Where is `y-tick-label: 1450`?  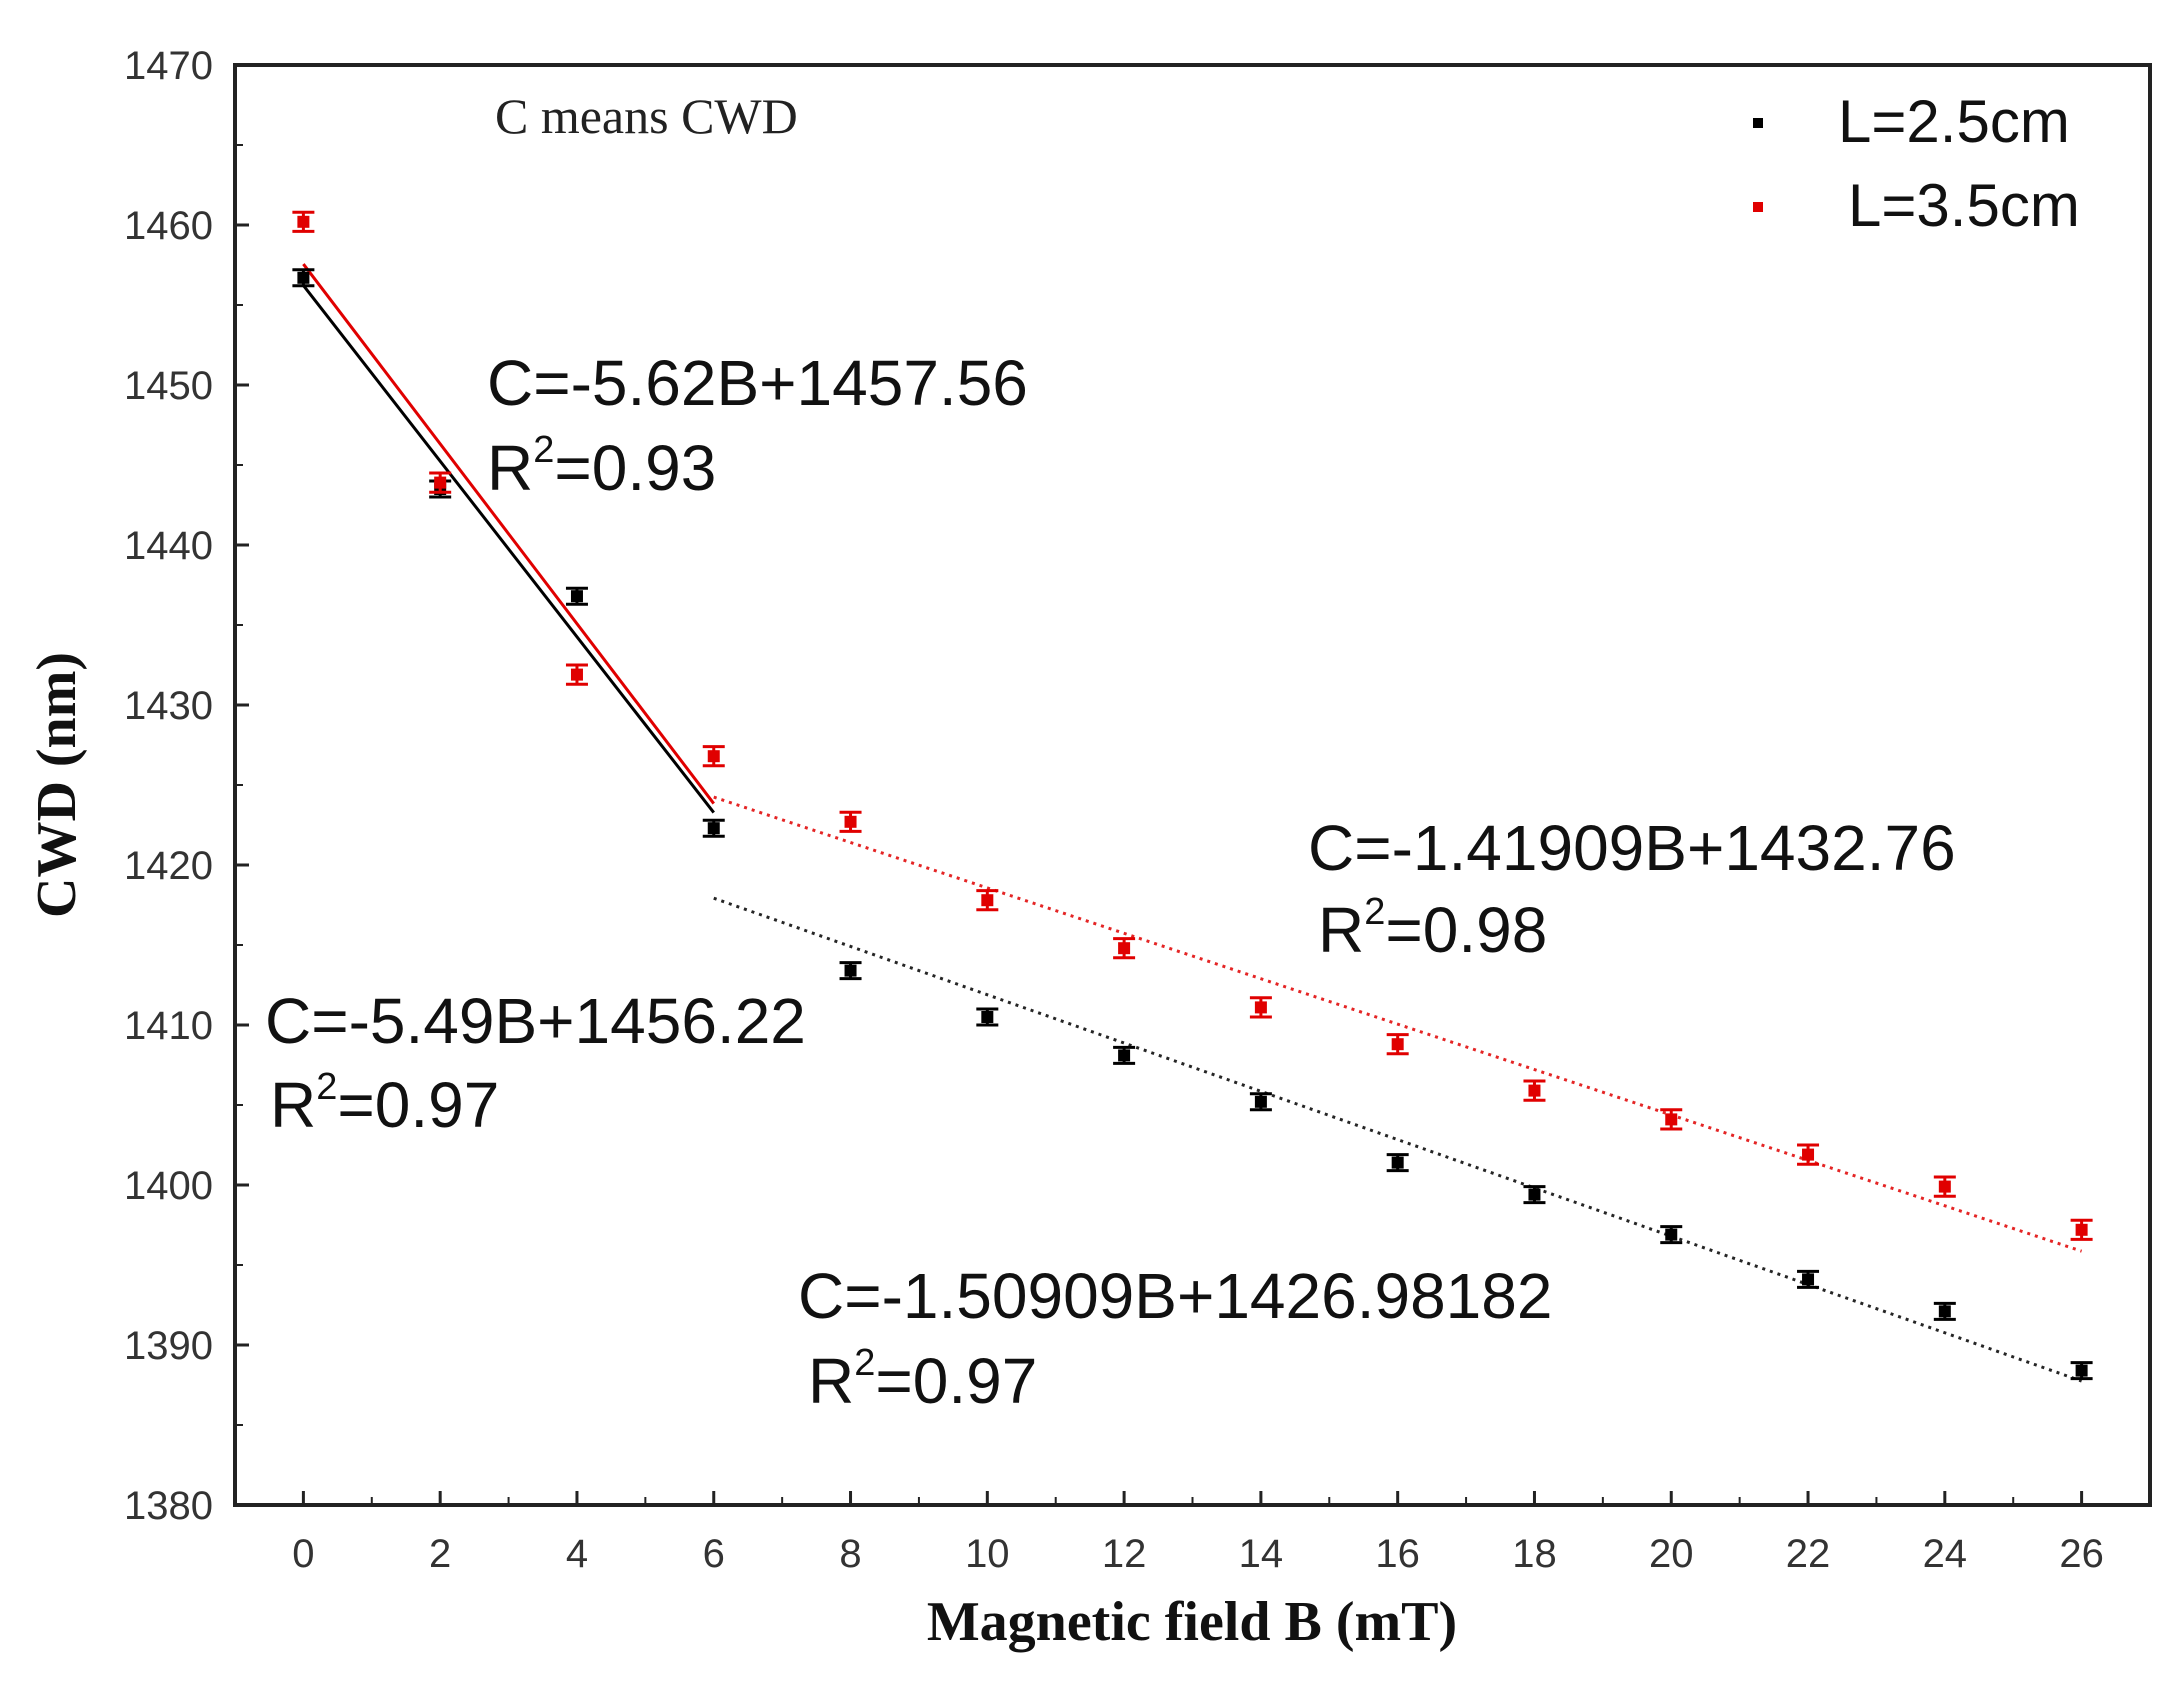
y-tick-label: 1450 is located at coordinates (168, 386).